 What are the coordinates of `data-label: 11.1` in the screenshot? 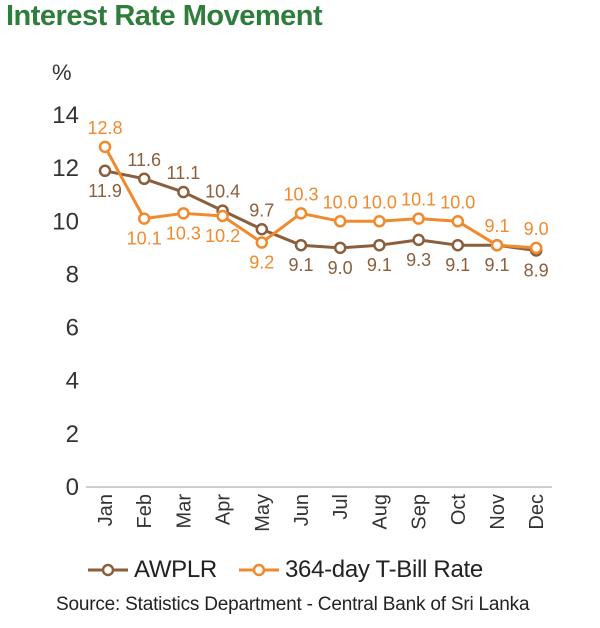 It's located at (184, 173).